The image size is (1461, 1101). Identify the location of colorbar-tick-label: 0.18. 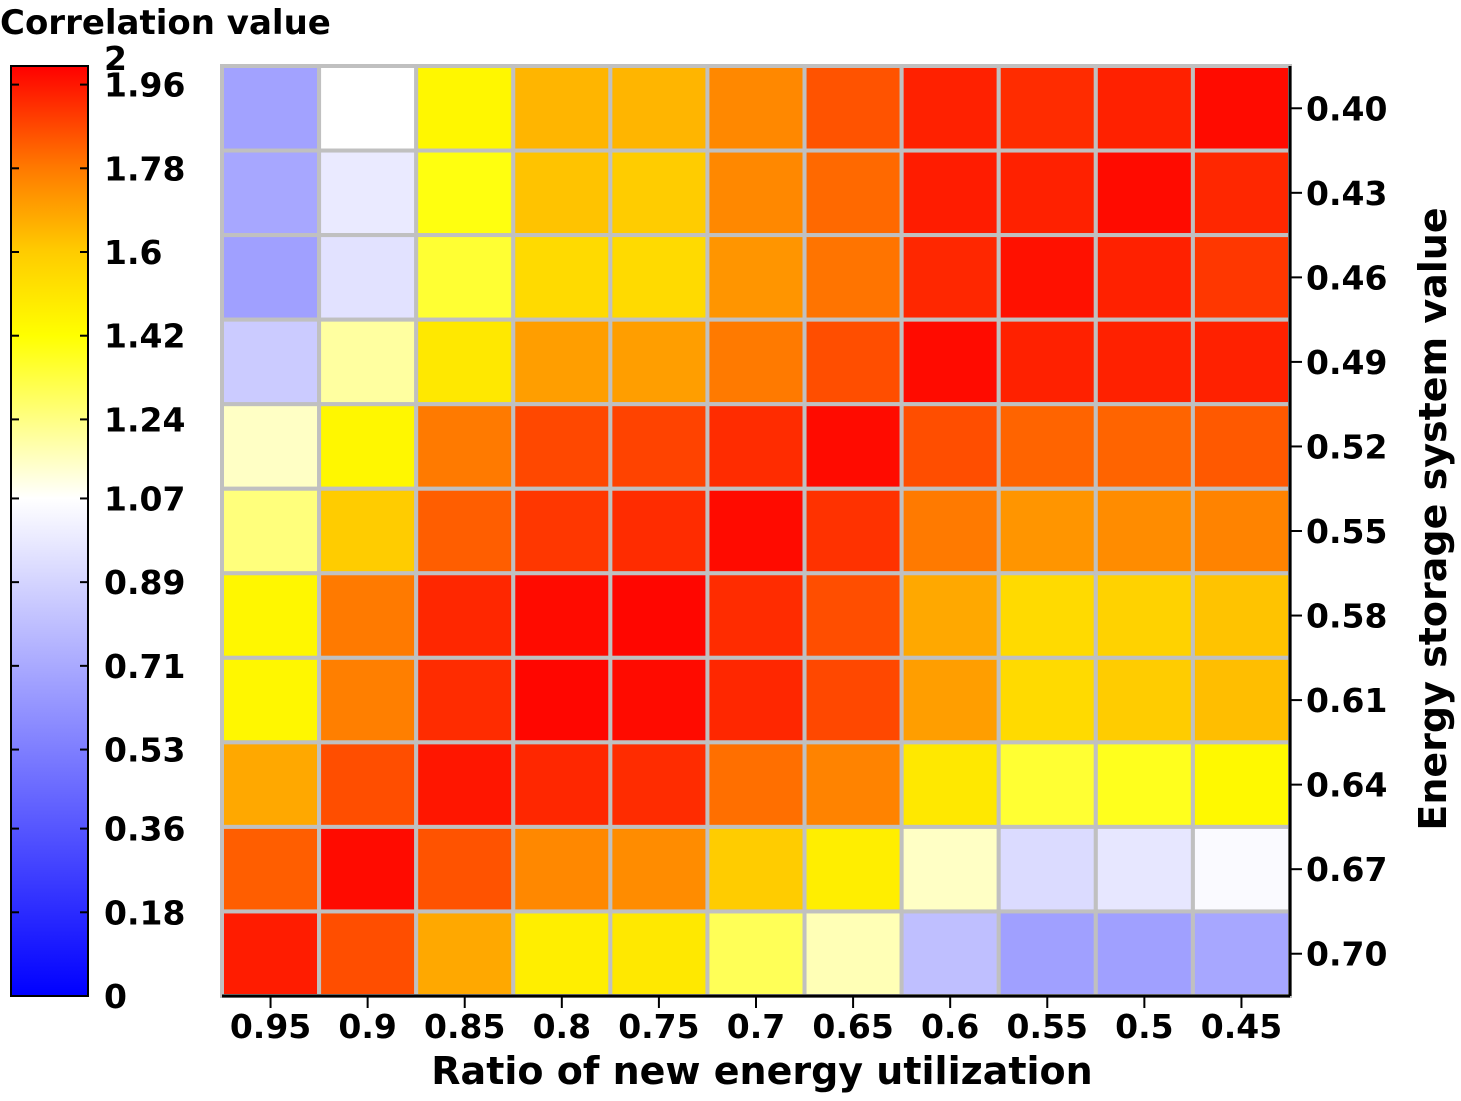
(144, 912).